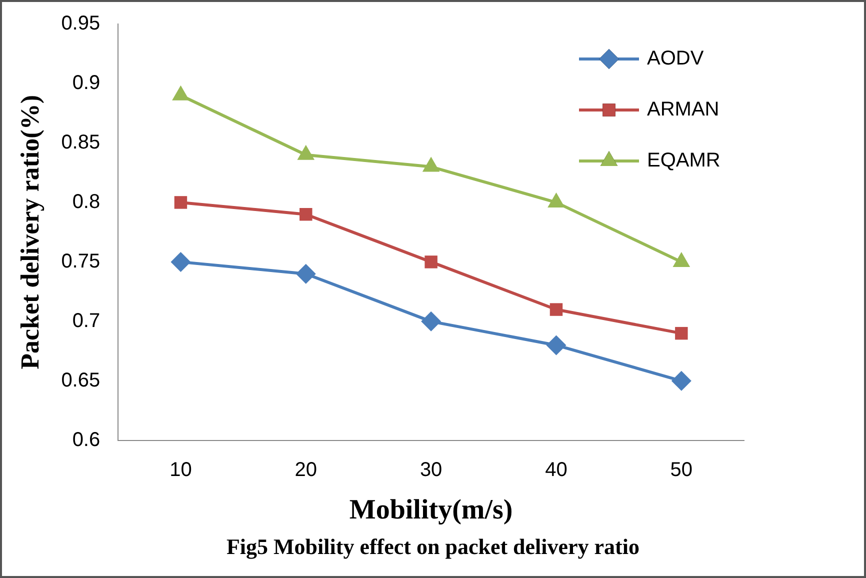 This screenshot has width=866, height=578. What do you see at coordinates (181, 469) in the screenshot?
I see `x-tick-label: 10` at bounding box center [181, 469].